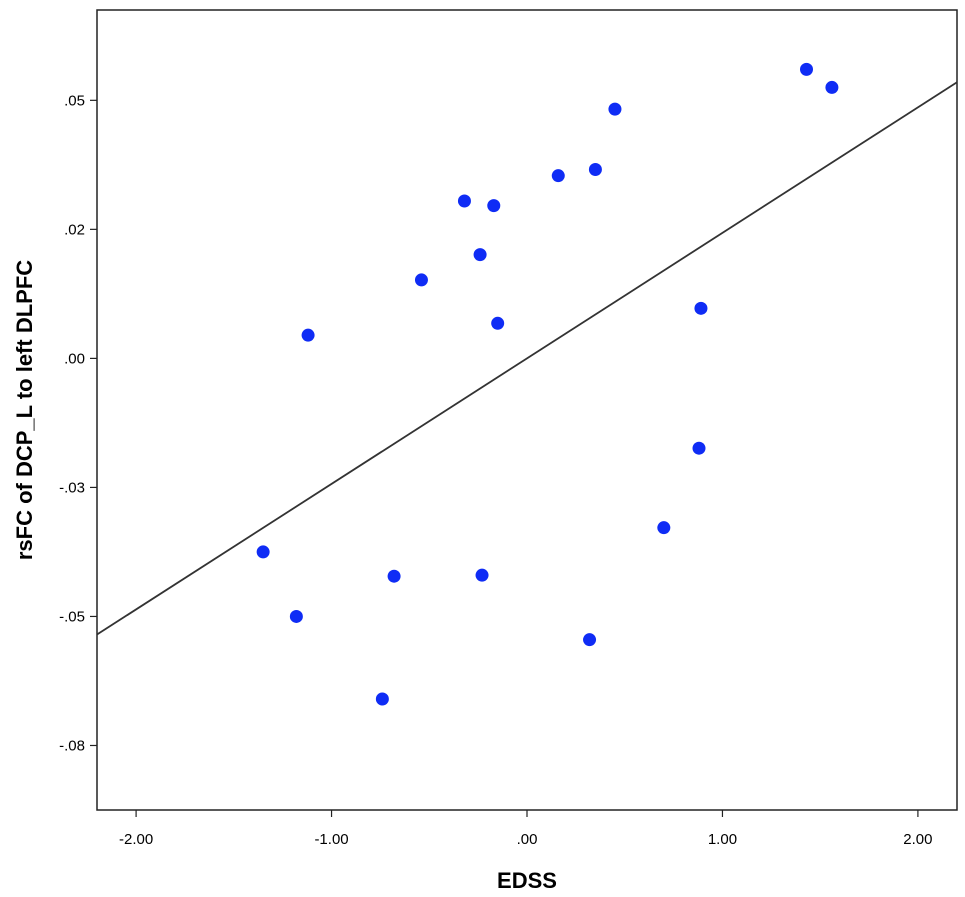  Describe the element at coordinates (917, 839) in the screenshot. I see `x-tick-label: 2.00` at that location.